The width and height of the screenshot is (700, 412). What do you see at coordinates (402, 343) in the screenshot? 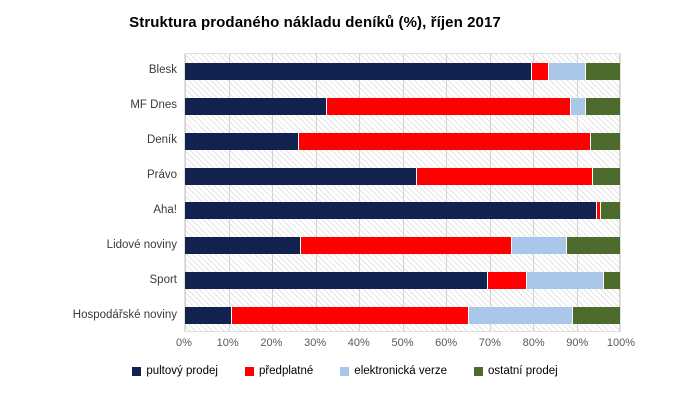
I see `x-tick-label: 50%` at bounding box center [402, 343].